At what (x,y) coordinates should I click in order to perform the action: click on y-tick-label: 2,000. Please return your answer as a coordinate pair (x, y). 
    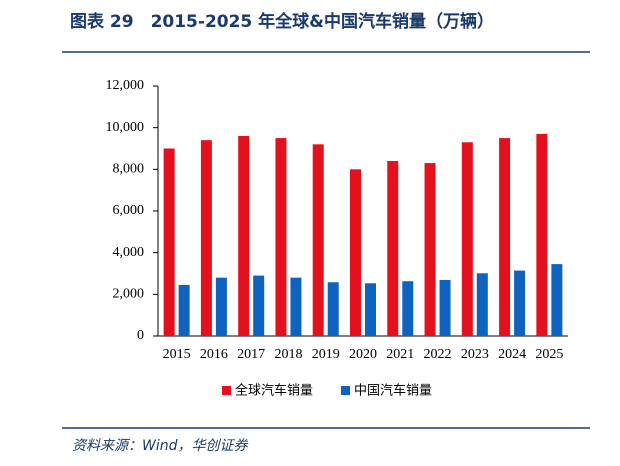
    Looking at the image, I should click on (129, 294).